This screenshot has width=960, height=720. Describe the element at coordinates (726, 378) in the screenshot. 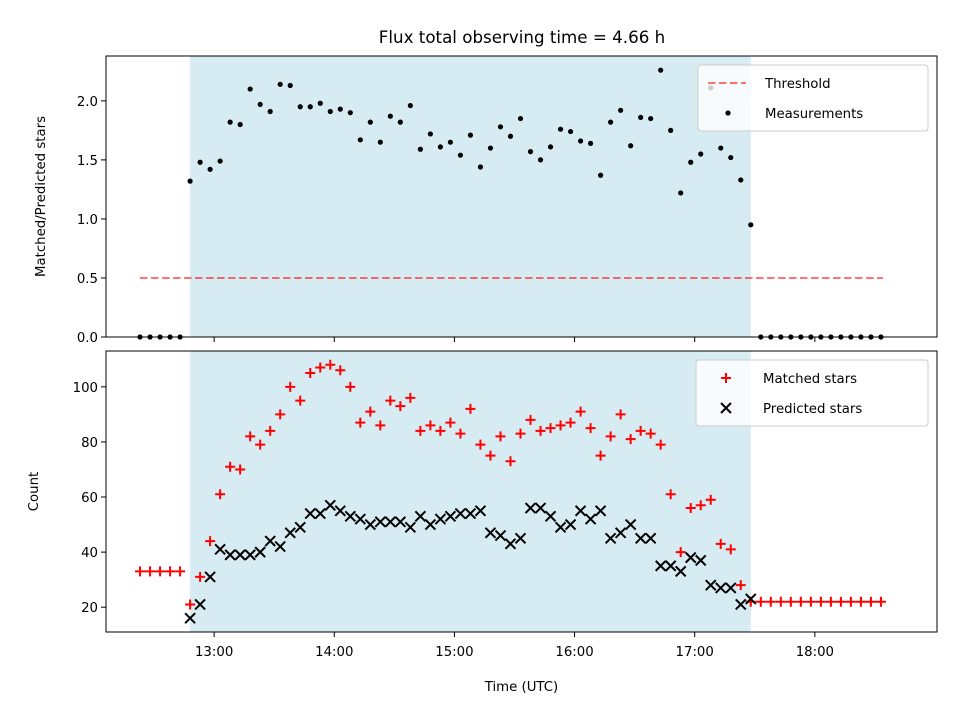

I see `legend-matched-swatch` at that location.